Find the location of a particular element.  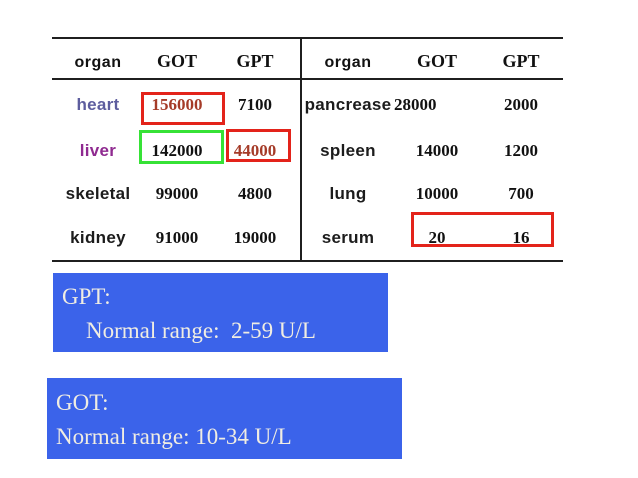

got-normal-range-panel: GOT: Normal range: 10-34 U/L is located at coordinates (224, 418).